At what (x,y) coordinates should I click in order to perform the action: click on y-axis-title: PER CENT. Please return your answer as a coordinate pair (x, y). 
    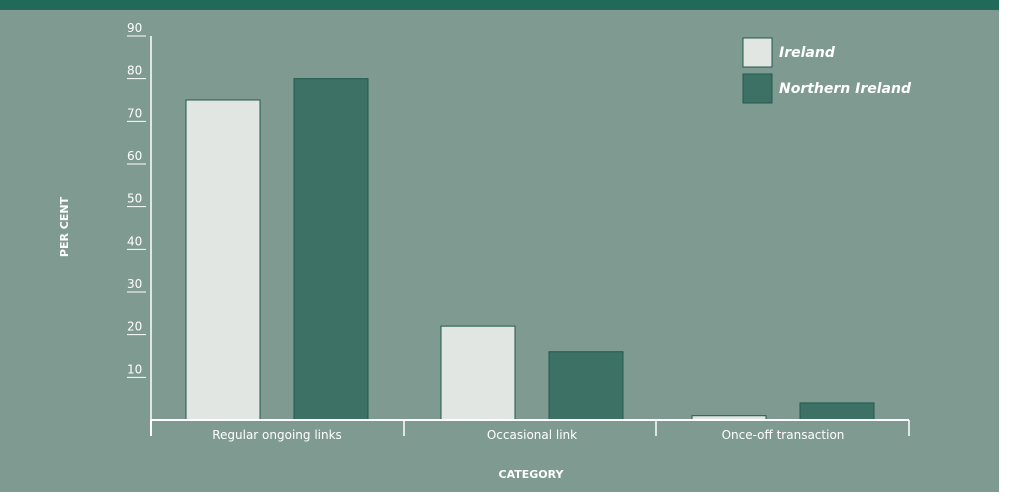
    Looking at the image, I should click on (64, 226).